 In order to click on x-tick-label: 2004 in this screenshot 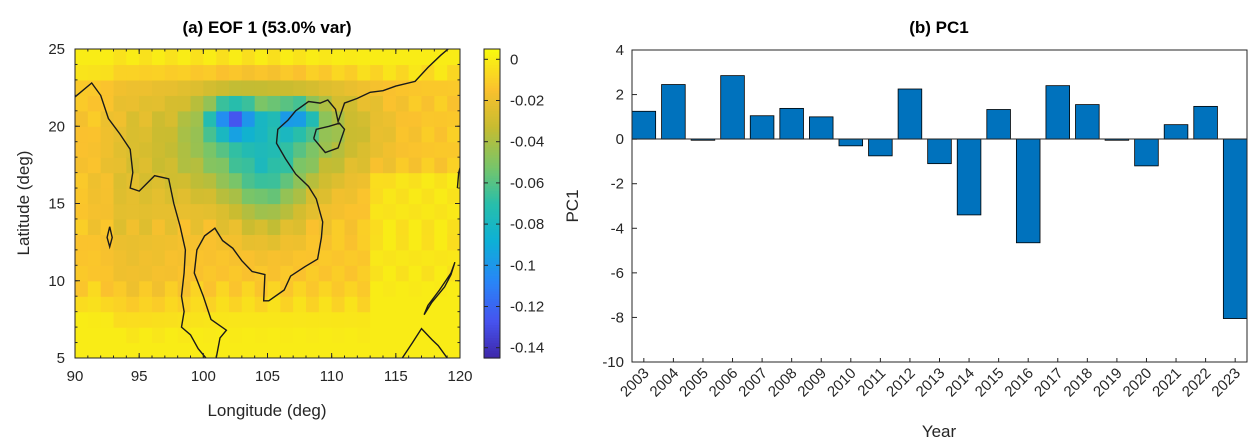, I will do `click(665, 383)`.